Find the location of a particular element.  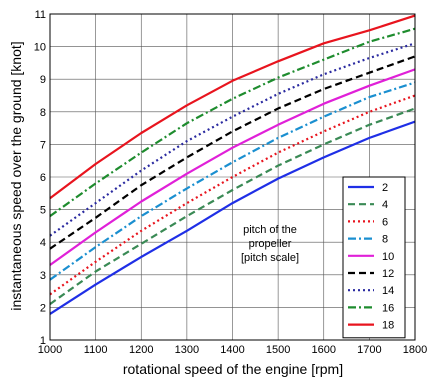

x-tick-label: 1300 is located at coordinates (187, 350).